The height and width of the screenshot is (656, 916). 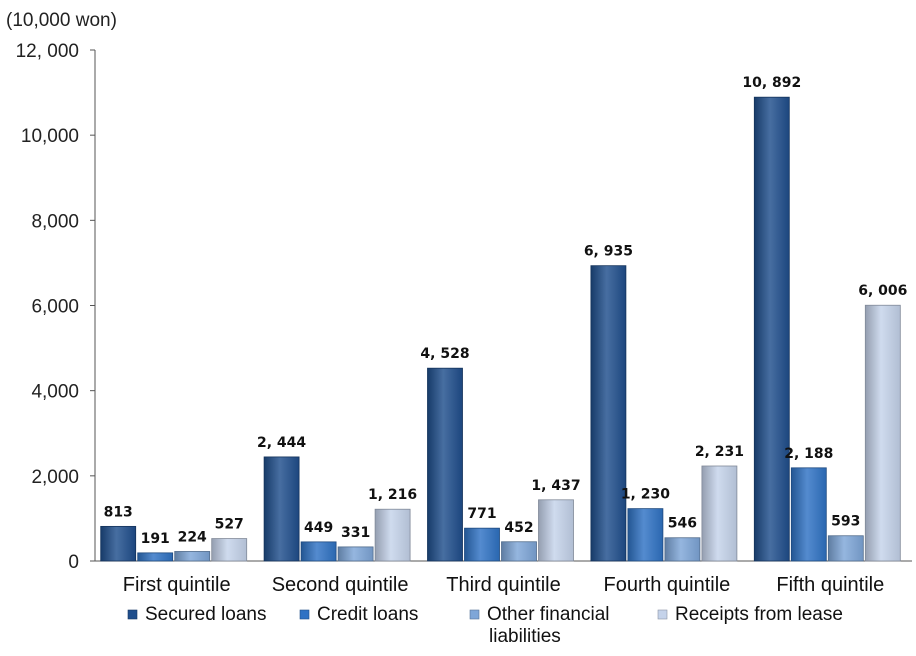 What do you see at coordinates (830, 585) in the screenshot?
I see `category-label: Fifth quintile` at bounding box center [830, 585].